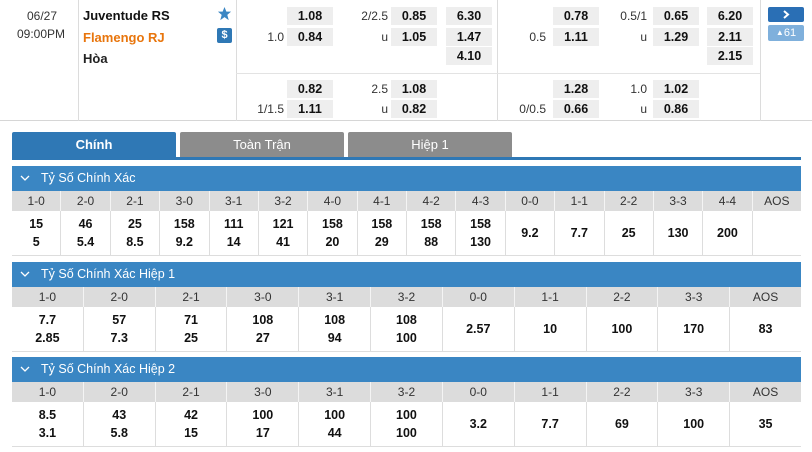 The width and height of the screenshot is (812, 452). I want to click on score-odds-cell: 25, so click(629, 233).